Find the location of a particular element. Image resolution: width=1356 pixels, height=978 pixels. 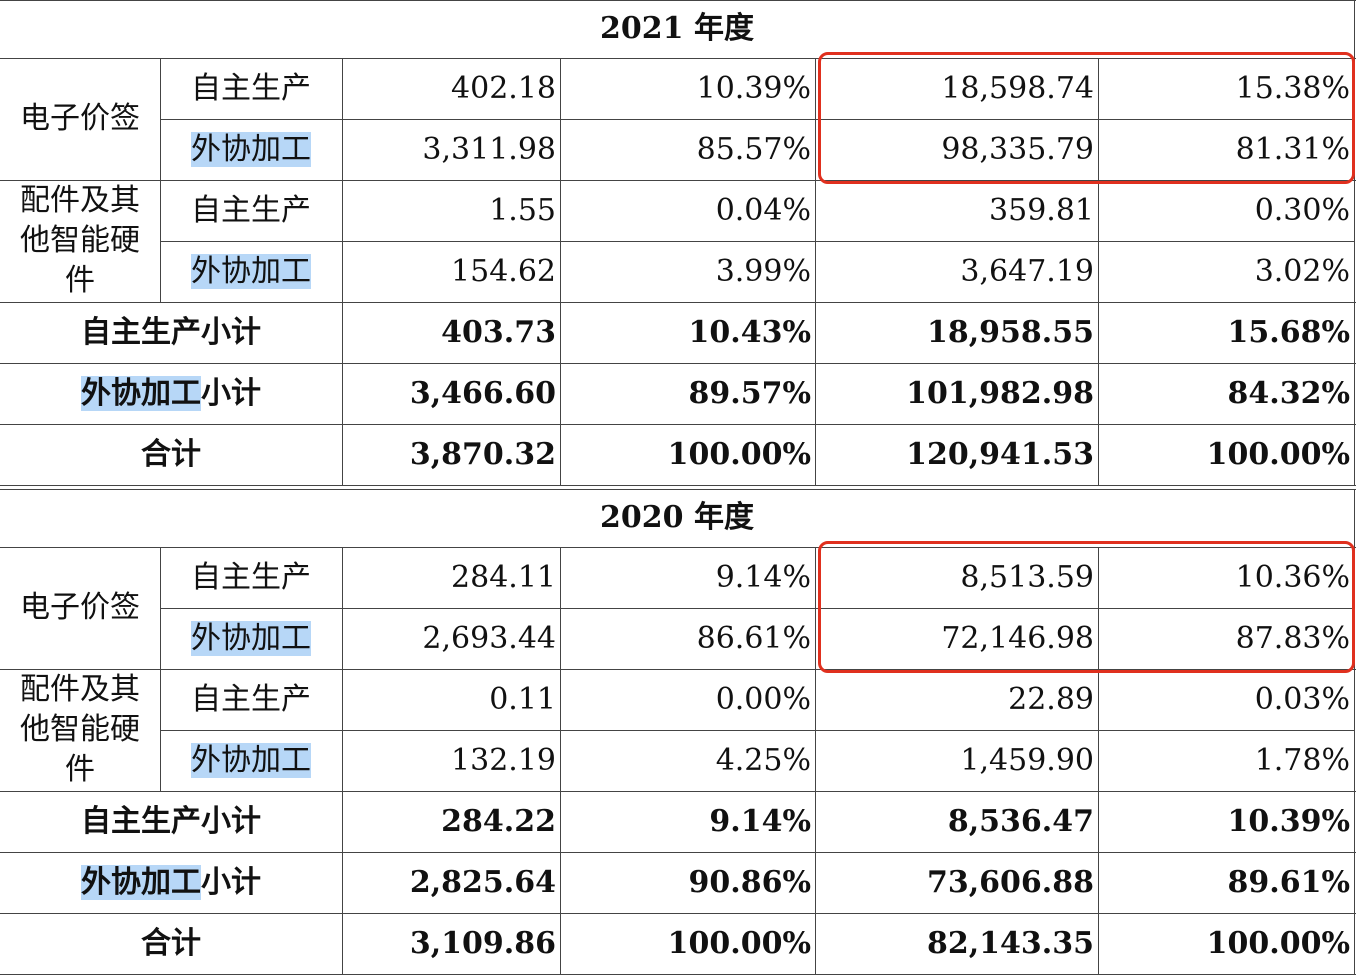

summary-percent-cell: 10.39% is located at coordinates (1288, 821).